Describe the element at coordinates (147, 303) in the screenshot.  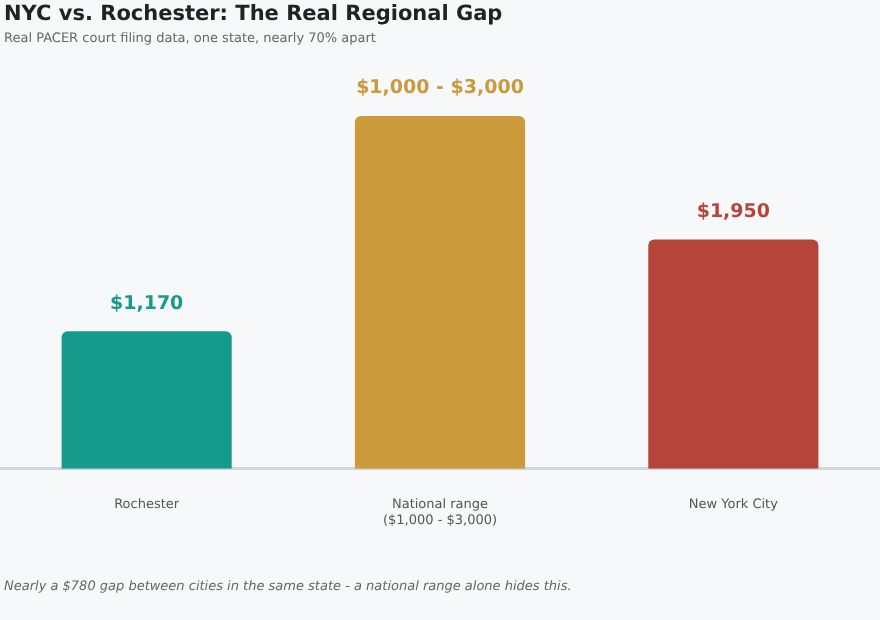
I see `data-label: $1,170` at that location.